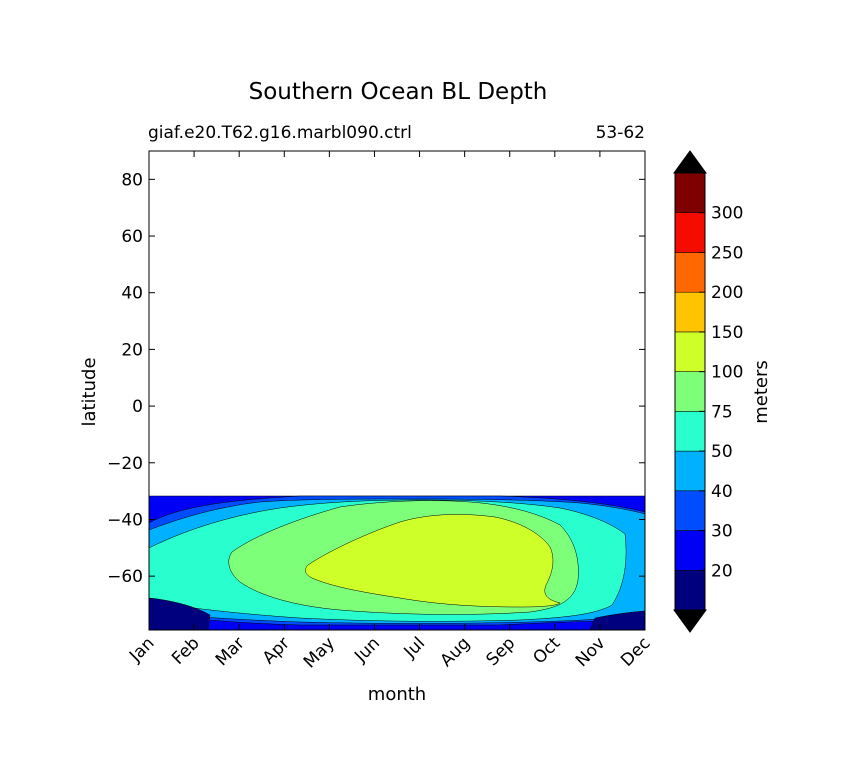 The width and height of the screenshot is (850, 783). What do you see at coordinates (319, 652) in the screenshot?
I see `x-tick-label: May` at bounding box center [319, 652].